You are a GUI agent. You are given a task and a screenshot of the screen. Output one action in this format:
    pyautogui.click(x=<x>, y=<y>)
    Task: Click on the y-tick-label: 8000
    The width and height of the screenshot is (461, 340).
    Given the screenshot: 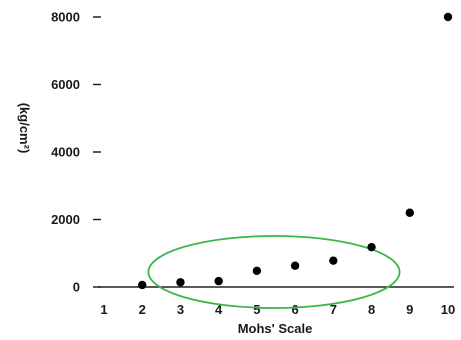 What is the action you would take?
    pyautogui.click(x=65, y=17)
    